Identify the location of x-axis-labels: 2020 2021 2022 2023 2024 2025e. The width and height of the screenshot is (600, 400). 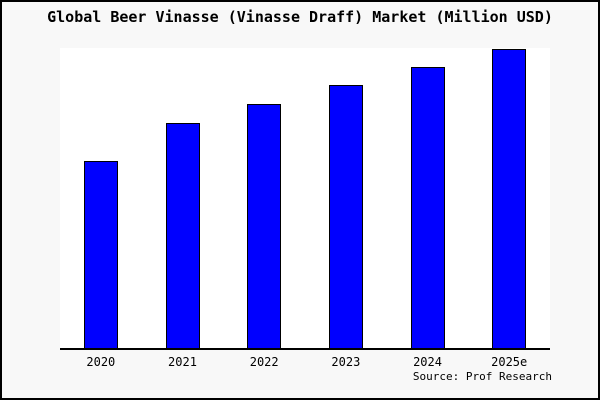
(305, 362).